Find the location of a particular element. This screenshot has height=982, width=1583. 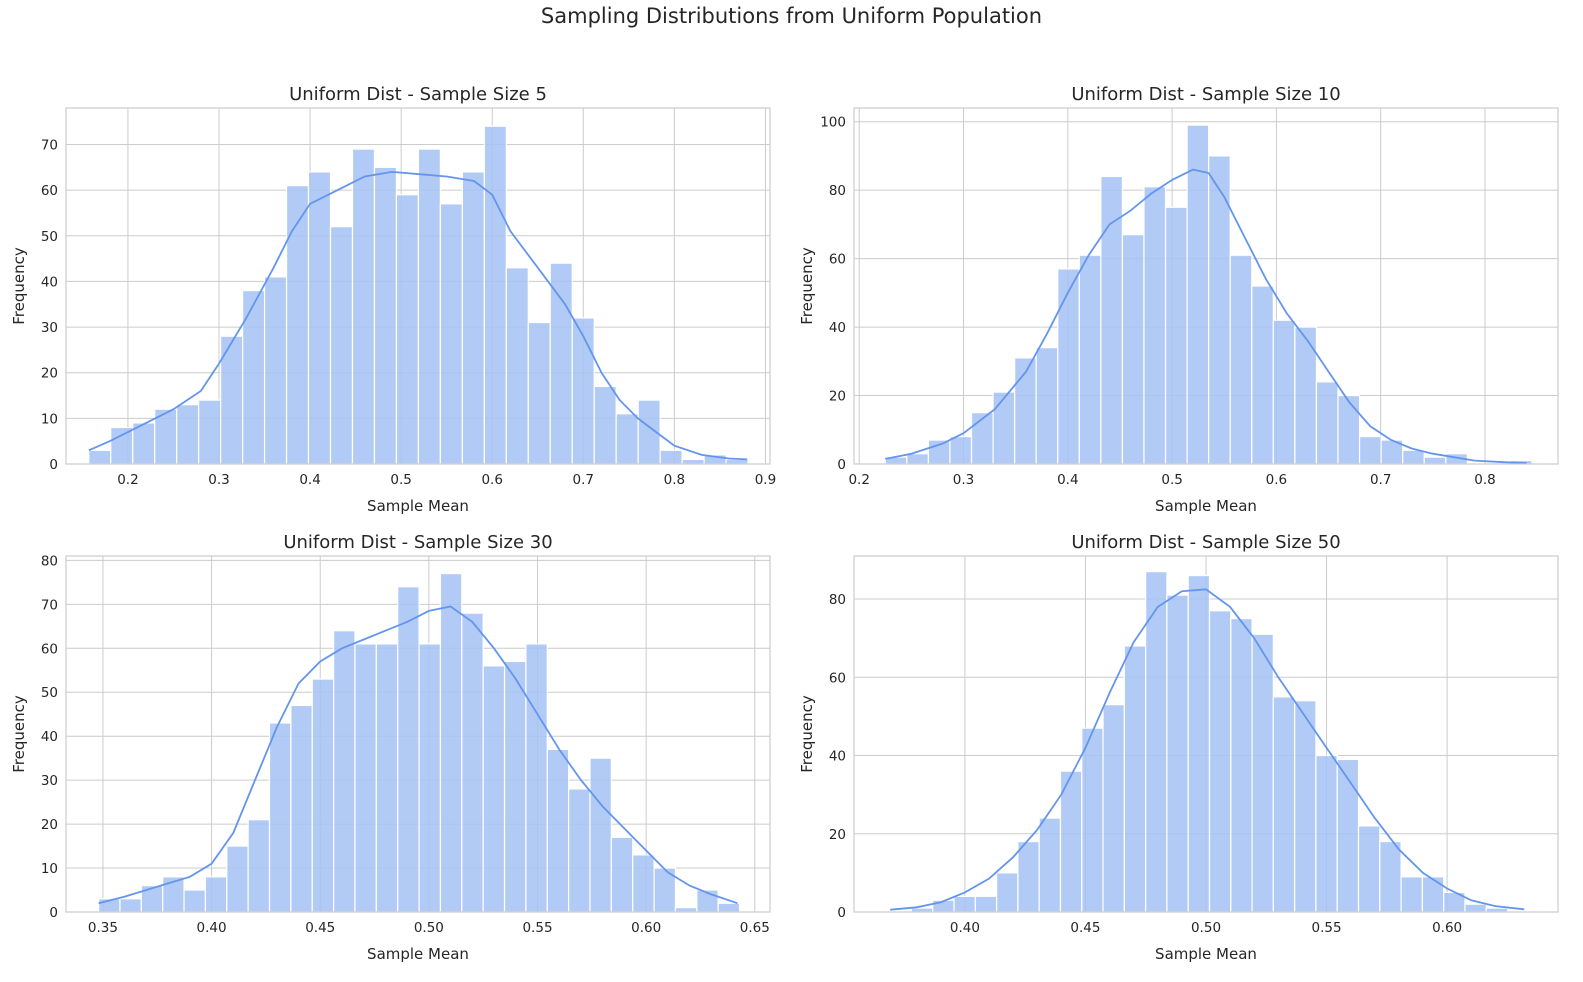

chart-title: Uniform Dist - Sample Size 30 is located at coordinates (417, 542).